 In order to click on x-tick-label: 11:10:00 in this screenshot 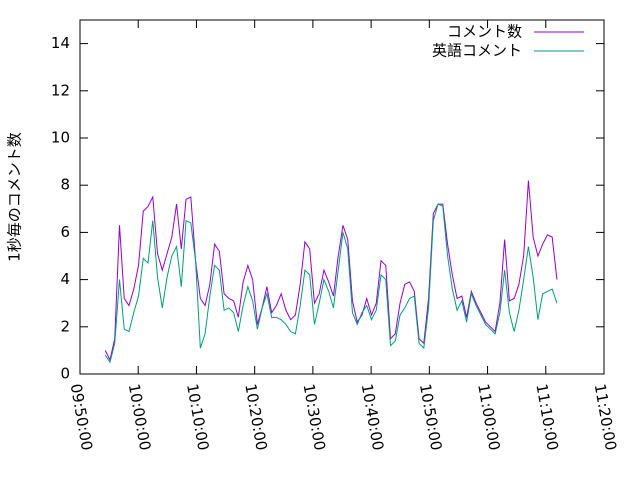, I will do `click(546, 416)`.